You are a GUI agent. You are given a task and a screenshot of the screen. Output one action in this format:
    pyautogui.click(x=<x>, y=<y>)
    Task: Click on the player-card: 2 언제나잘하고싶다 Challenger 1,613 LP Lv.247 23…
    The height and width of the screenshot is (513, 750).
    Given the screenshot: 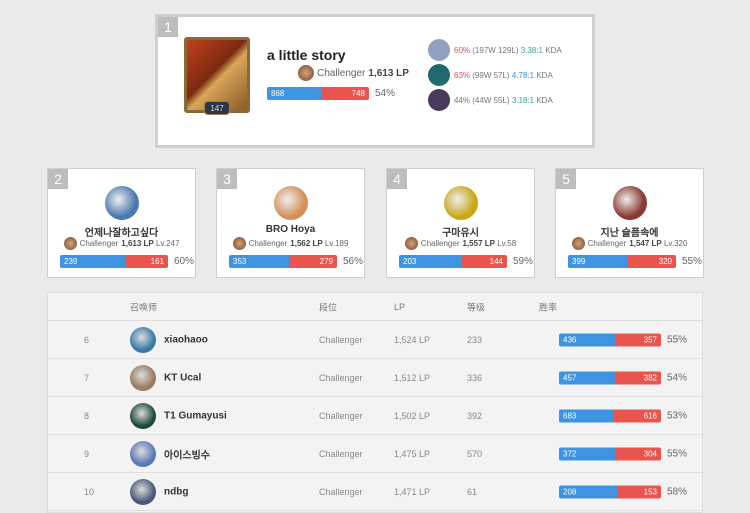 What is the action you would take?
    pyautogui.click(x=121, y=223)
    